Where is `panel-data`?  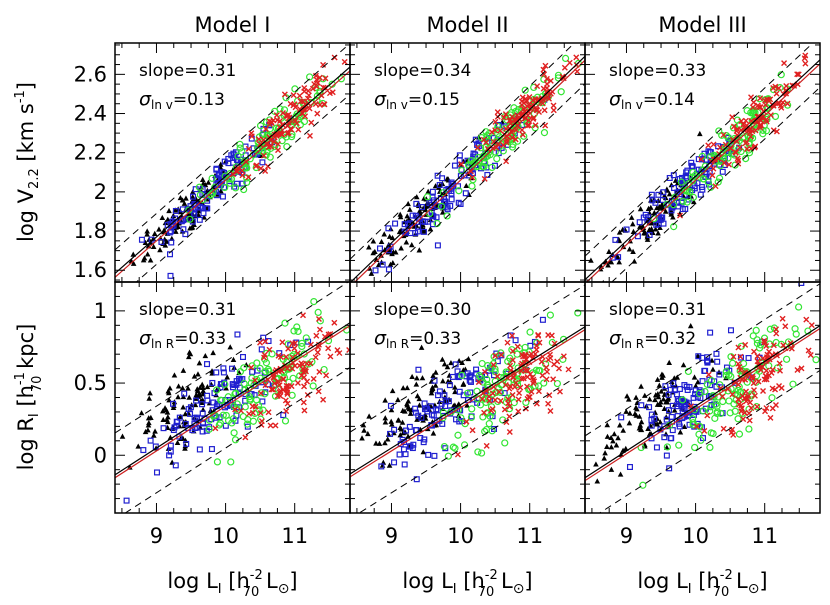 panel-data is located at coordinates (467, 398).